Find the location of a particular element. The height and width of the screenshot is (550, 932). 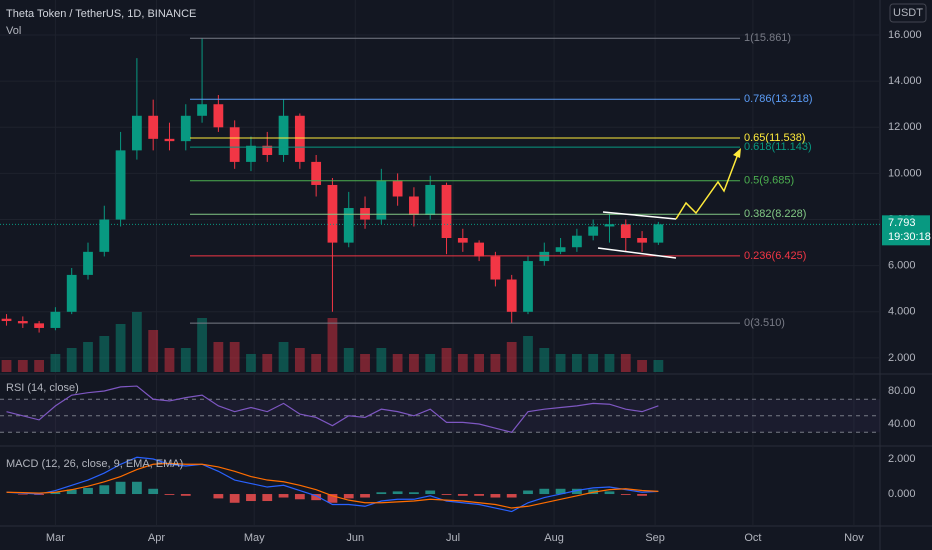

last-price-box is located at coordinates (906, 230).